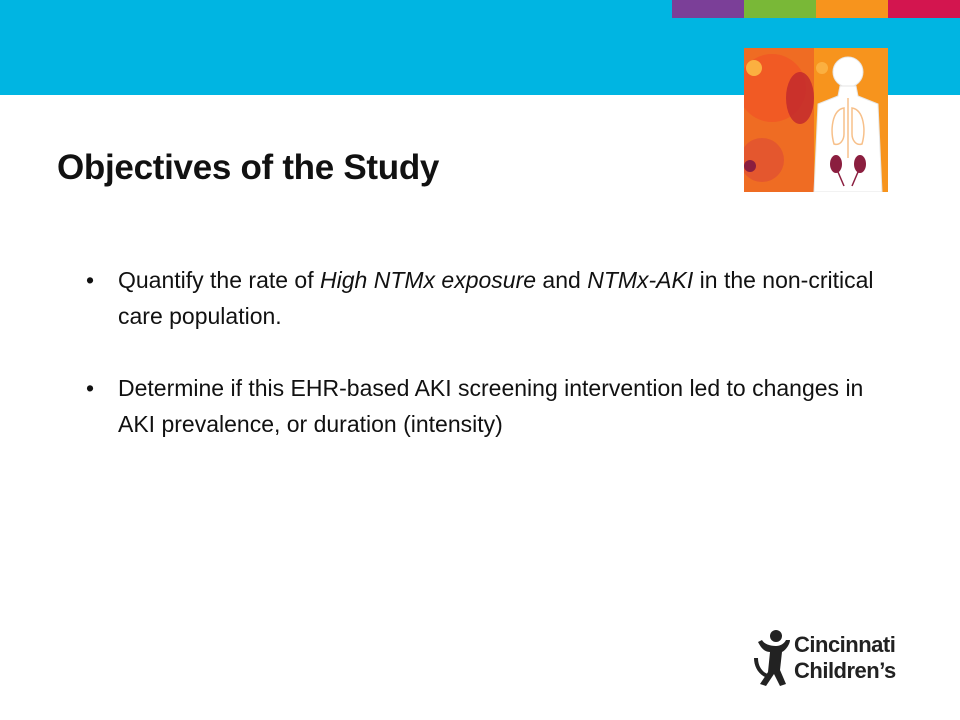 Image resolution: width=960 pixels, height=720 pixels. Describe the element at coordinates (924, 9) in the screenshot. I see `color-strip-red` at that location.